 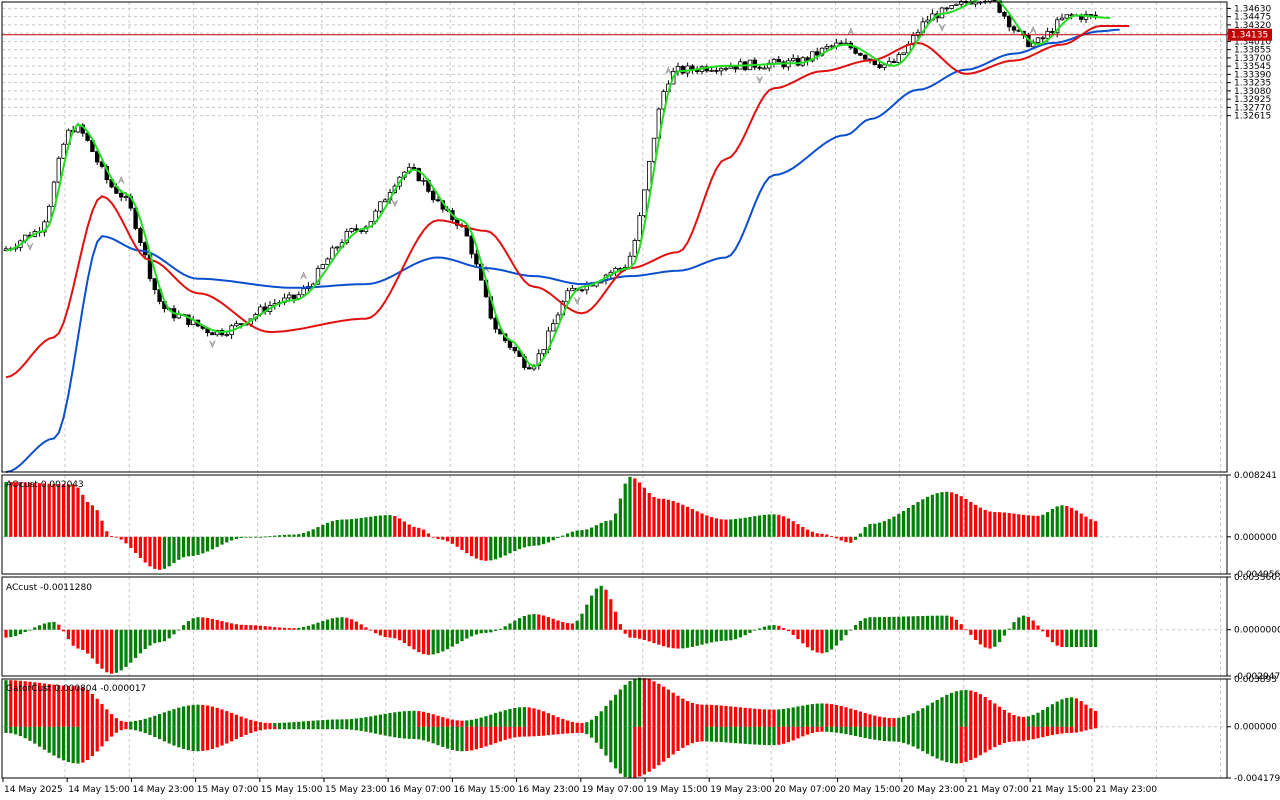 What do you see at coordinates (551, 728) in the screenshot?
I see `gator-panel` at bounding box center [551, 728].